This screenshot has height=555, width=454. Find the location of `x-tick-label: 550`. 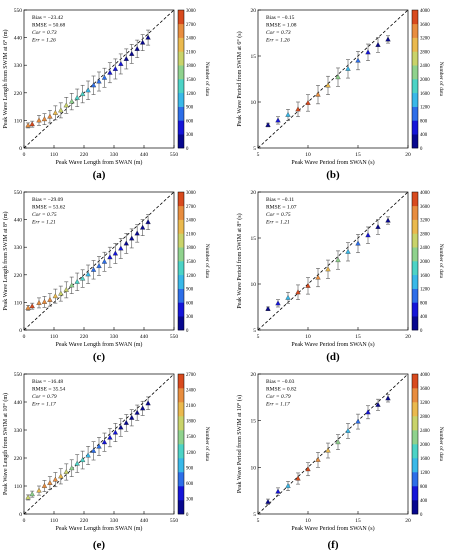

x-tick-label: 550 is located at coordinates (174, 521).